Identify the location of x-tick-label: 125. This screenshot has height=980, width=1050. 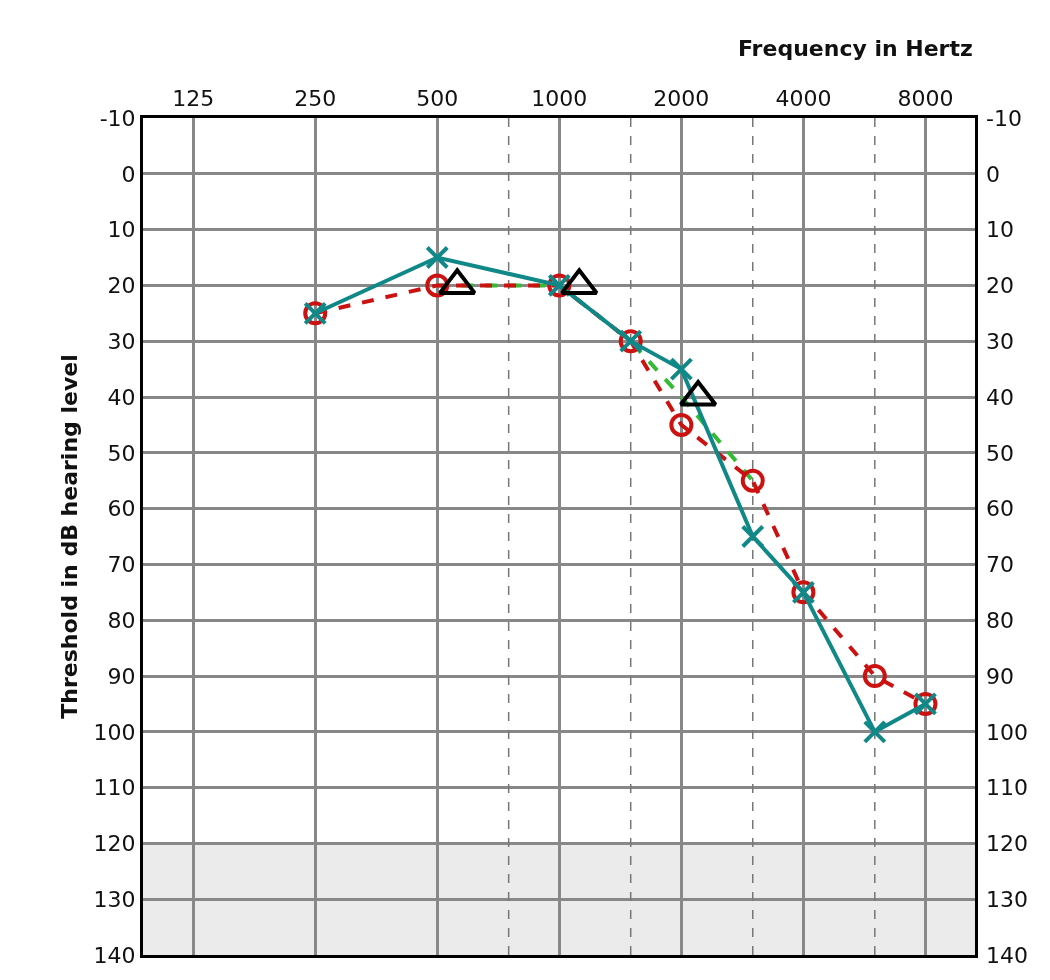
(193, 99).